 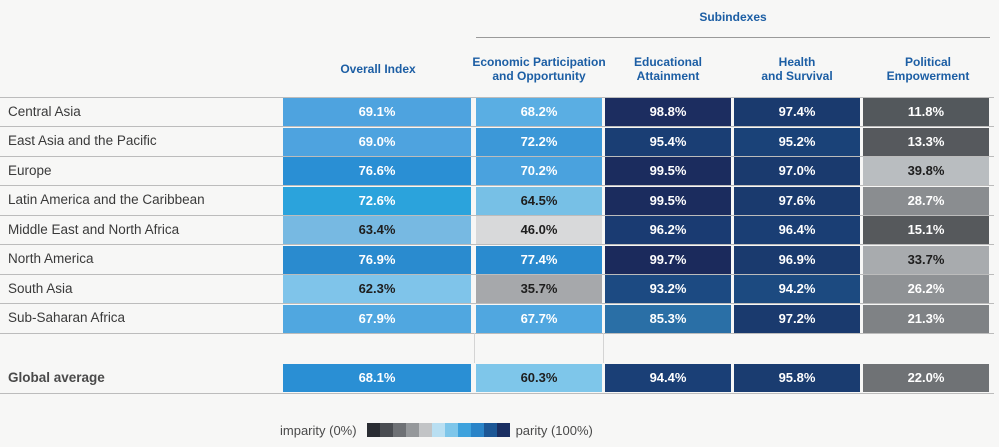 What do you see at coordinates (668, 289) in the screenshot?
I see `value-cell: 93.2%` at bounding box center [668, 289].